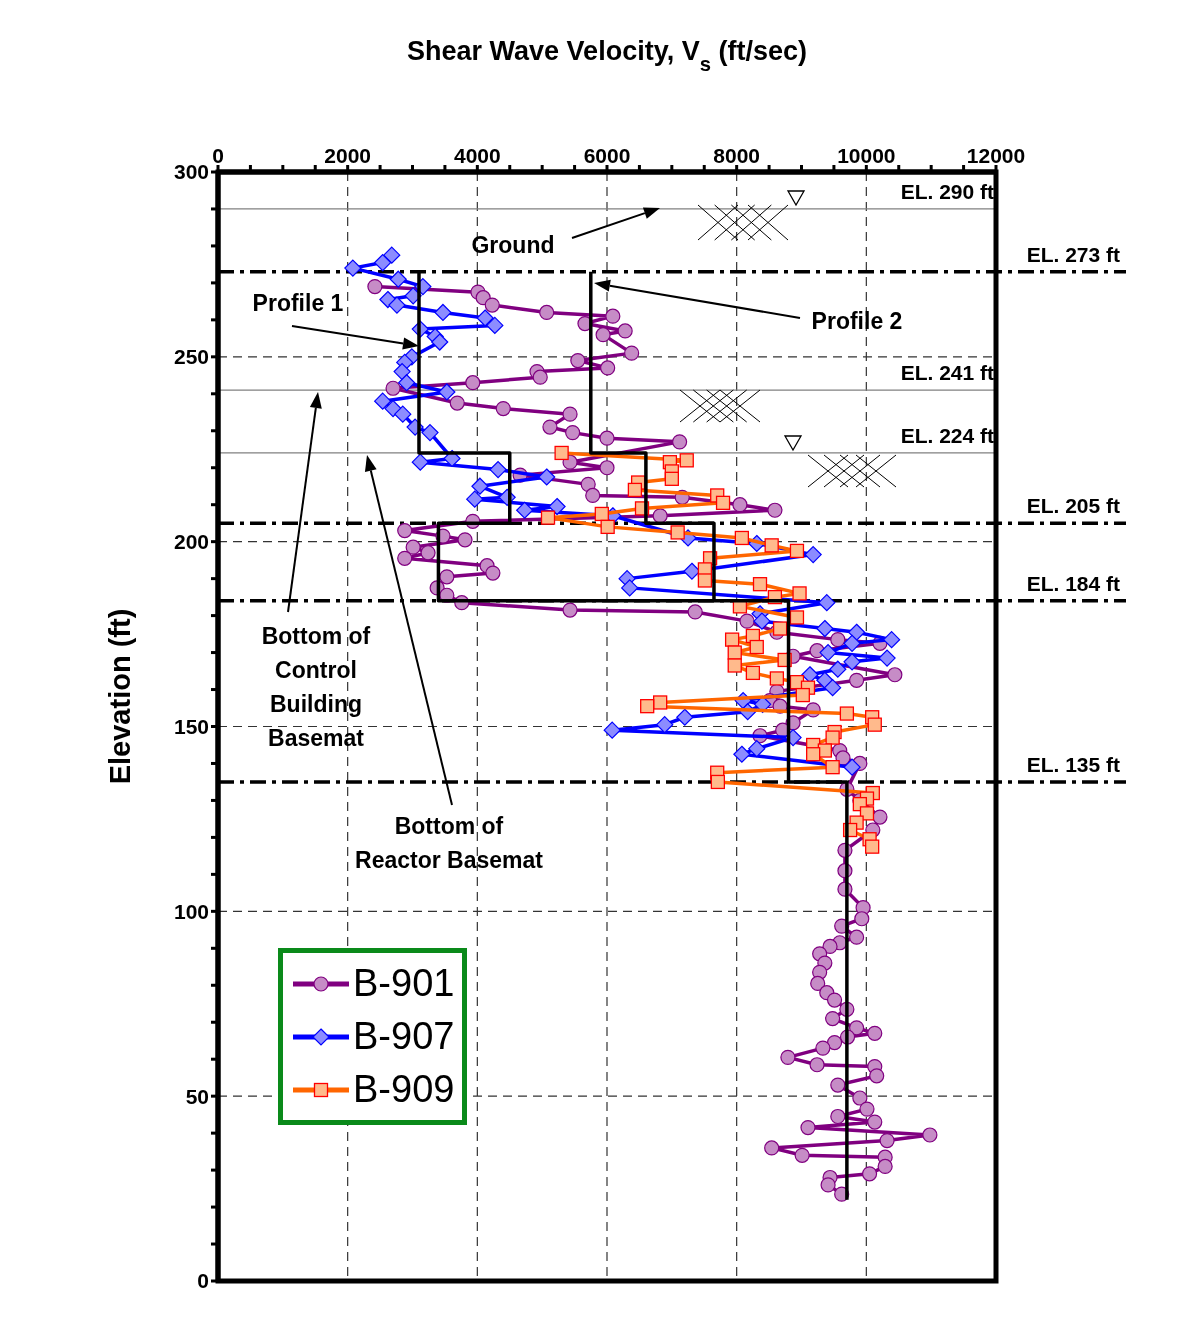 The width and height of the screenshot is (1193, 1340). Describe the element at coordinates (947, 191) in the screenshot. I see `ref-line-label: EL. 290 ft` at that location.